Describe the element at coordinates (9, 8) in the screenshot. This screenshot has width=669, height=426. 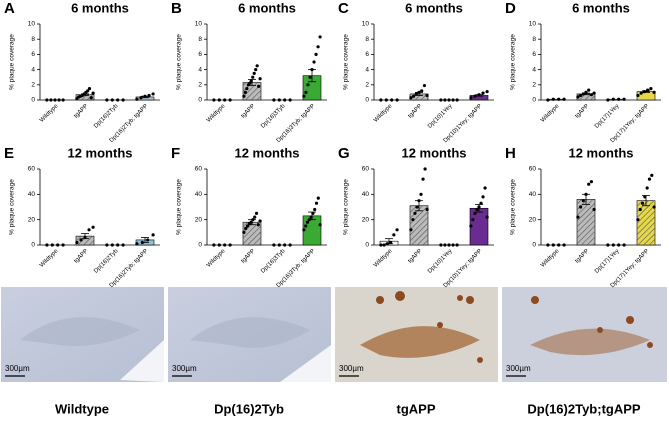
I see `panel-label: A` at that location.